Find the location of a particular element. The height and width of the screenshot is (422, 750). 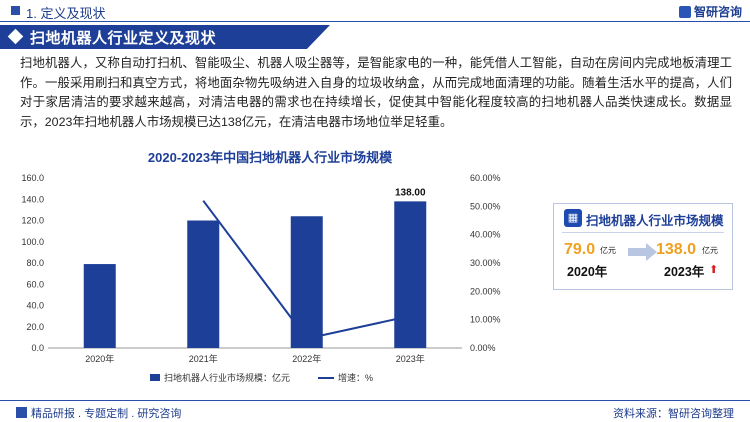

y-left-tick-label: 160.0 is located at coordinates (32, 178).